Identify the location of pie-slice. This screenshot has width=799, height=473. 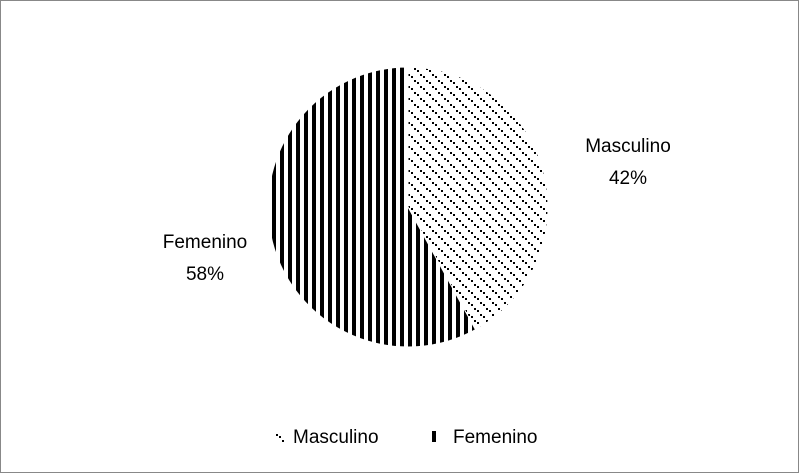
(478, 198).